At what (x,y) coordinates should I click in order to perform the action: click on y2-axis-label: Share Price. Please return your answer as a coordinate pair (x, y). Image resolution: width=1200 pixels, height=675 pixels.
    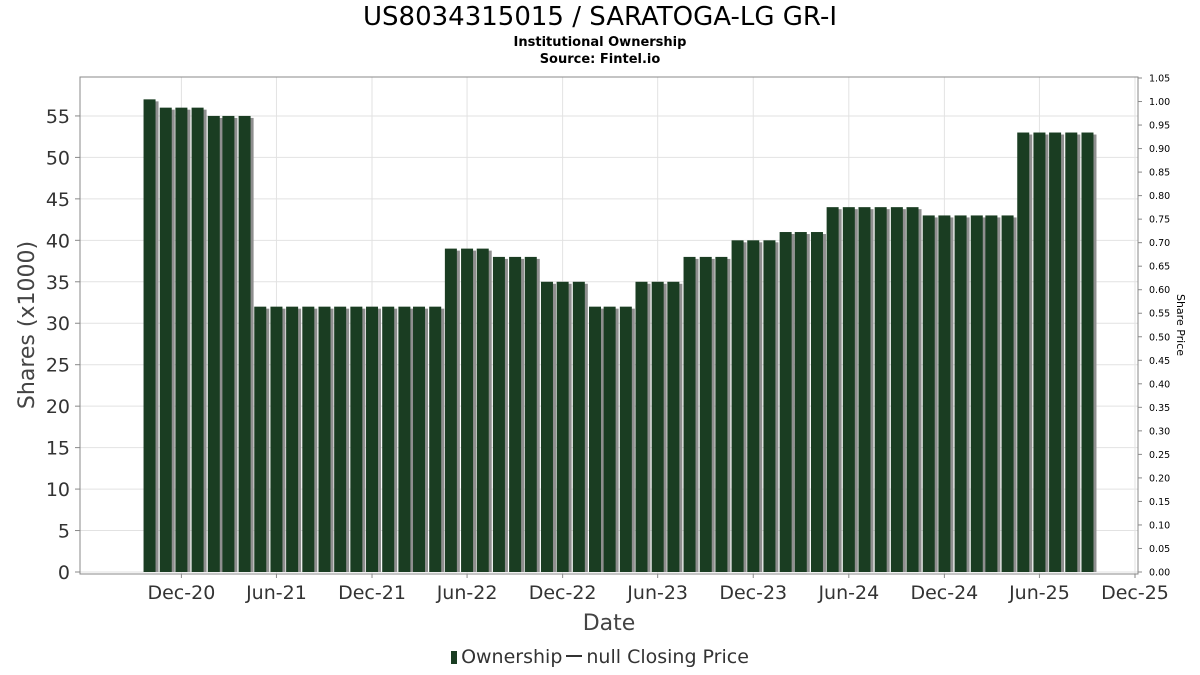
    Looking at the image, I should click on (1180, 325).